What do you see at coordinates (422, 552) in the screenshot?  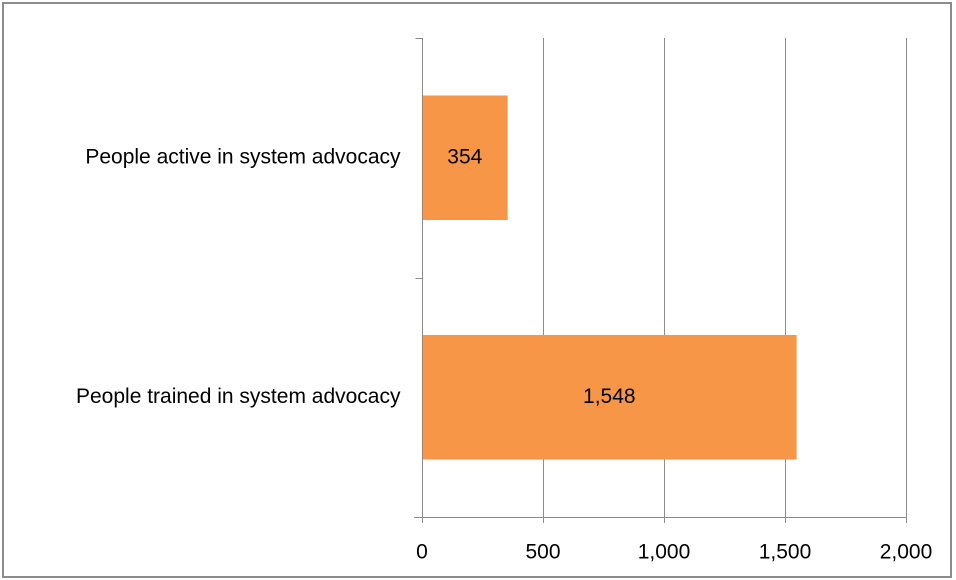 I see `x-tick-label-0: 0` at bounding box center [422, 552].